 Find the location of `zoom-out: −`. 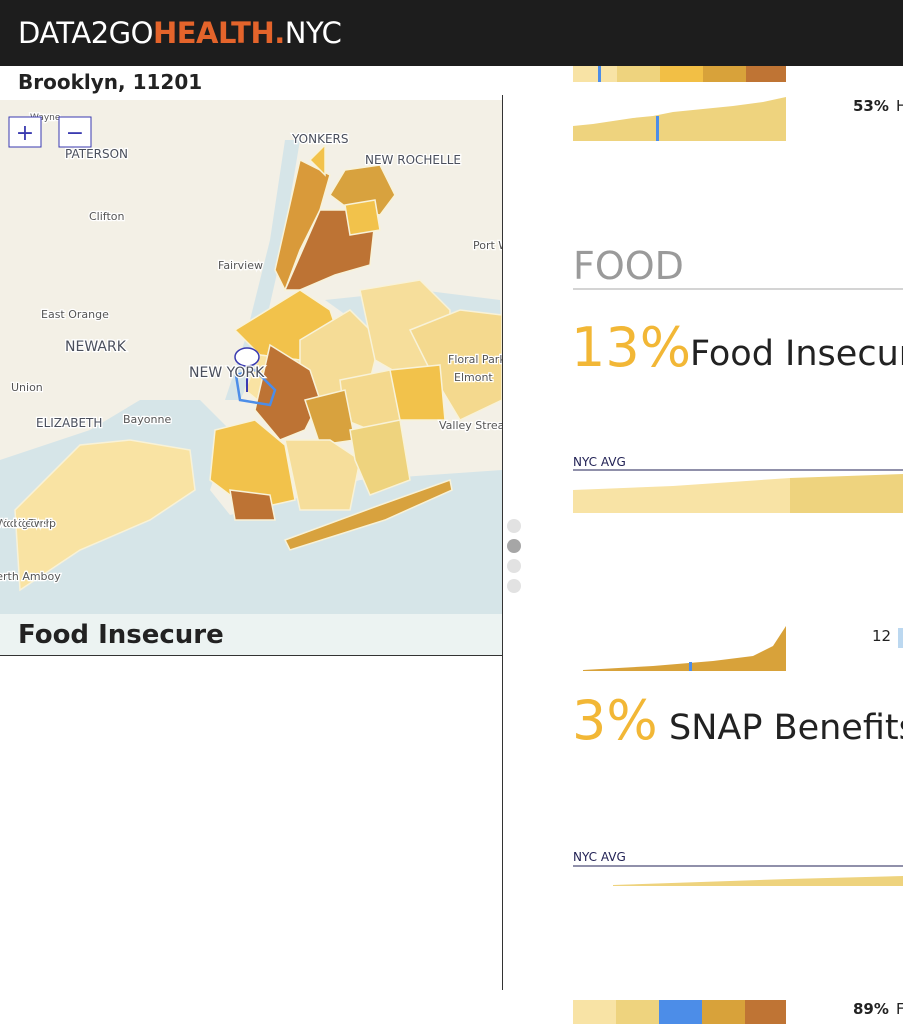

zoom-out: − is located at coordinates (75, 133).